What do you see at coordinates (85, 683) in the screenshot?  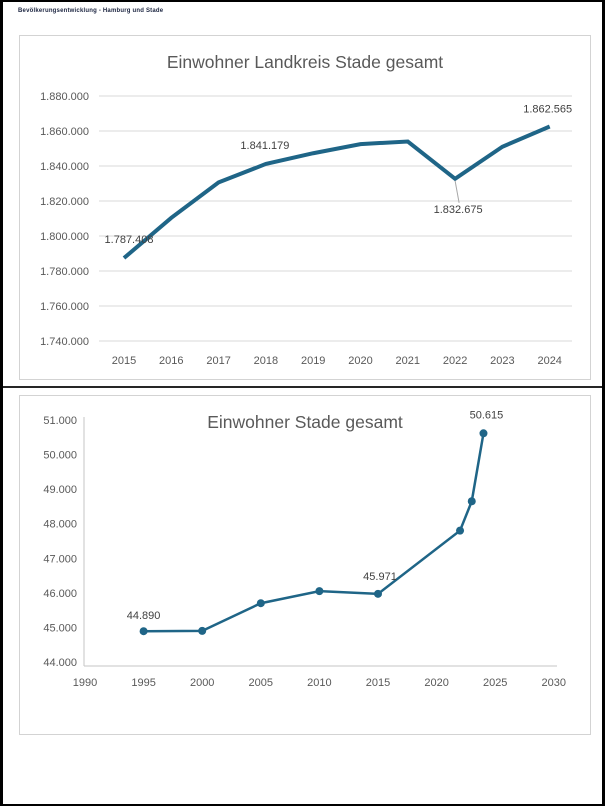 I see `x-tick-label: 1990` at bounding box center [85, 683].